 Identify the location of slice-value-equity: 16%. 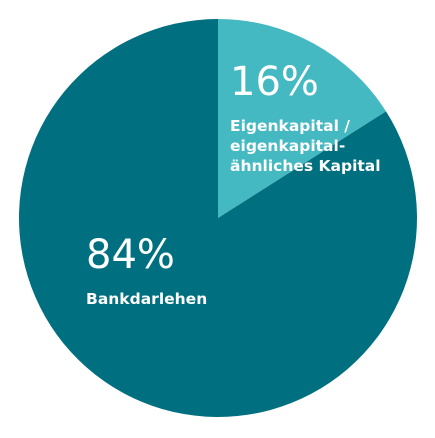
(274, 82).